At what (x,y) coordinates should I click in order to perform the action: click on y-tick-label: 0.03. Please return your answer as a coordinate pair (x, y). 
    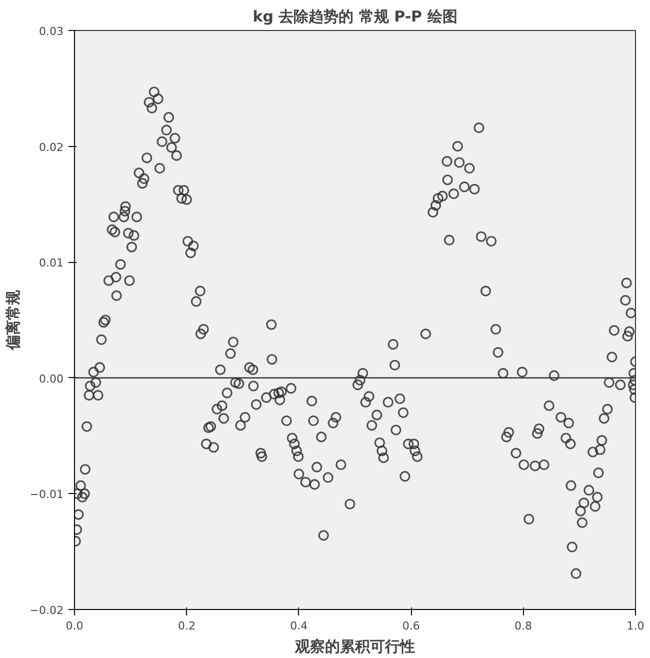
    Looking at the image, I should click on (51, 31).